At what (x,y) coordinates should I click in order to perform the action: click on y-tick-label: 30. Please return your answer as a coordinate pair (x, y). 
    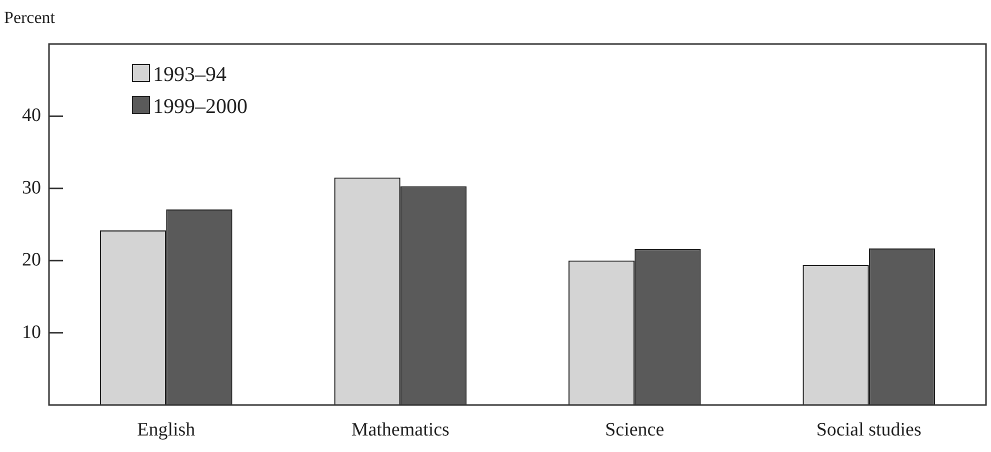
    Looking at the image, I should click on (31, 187).